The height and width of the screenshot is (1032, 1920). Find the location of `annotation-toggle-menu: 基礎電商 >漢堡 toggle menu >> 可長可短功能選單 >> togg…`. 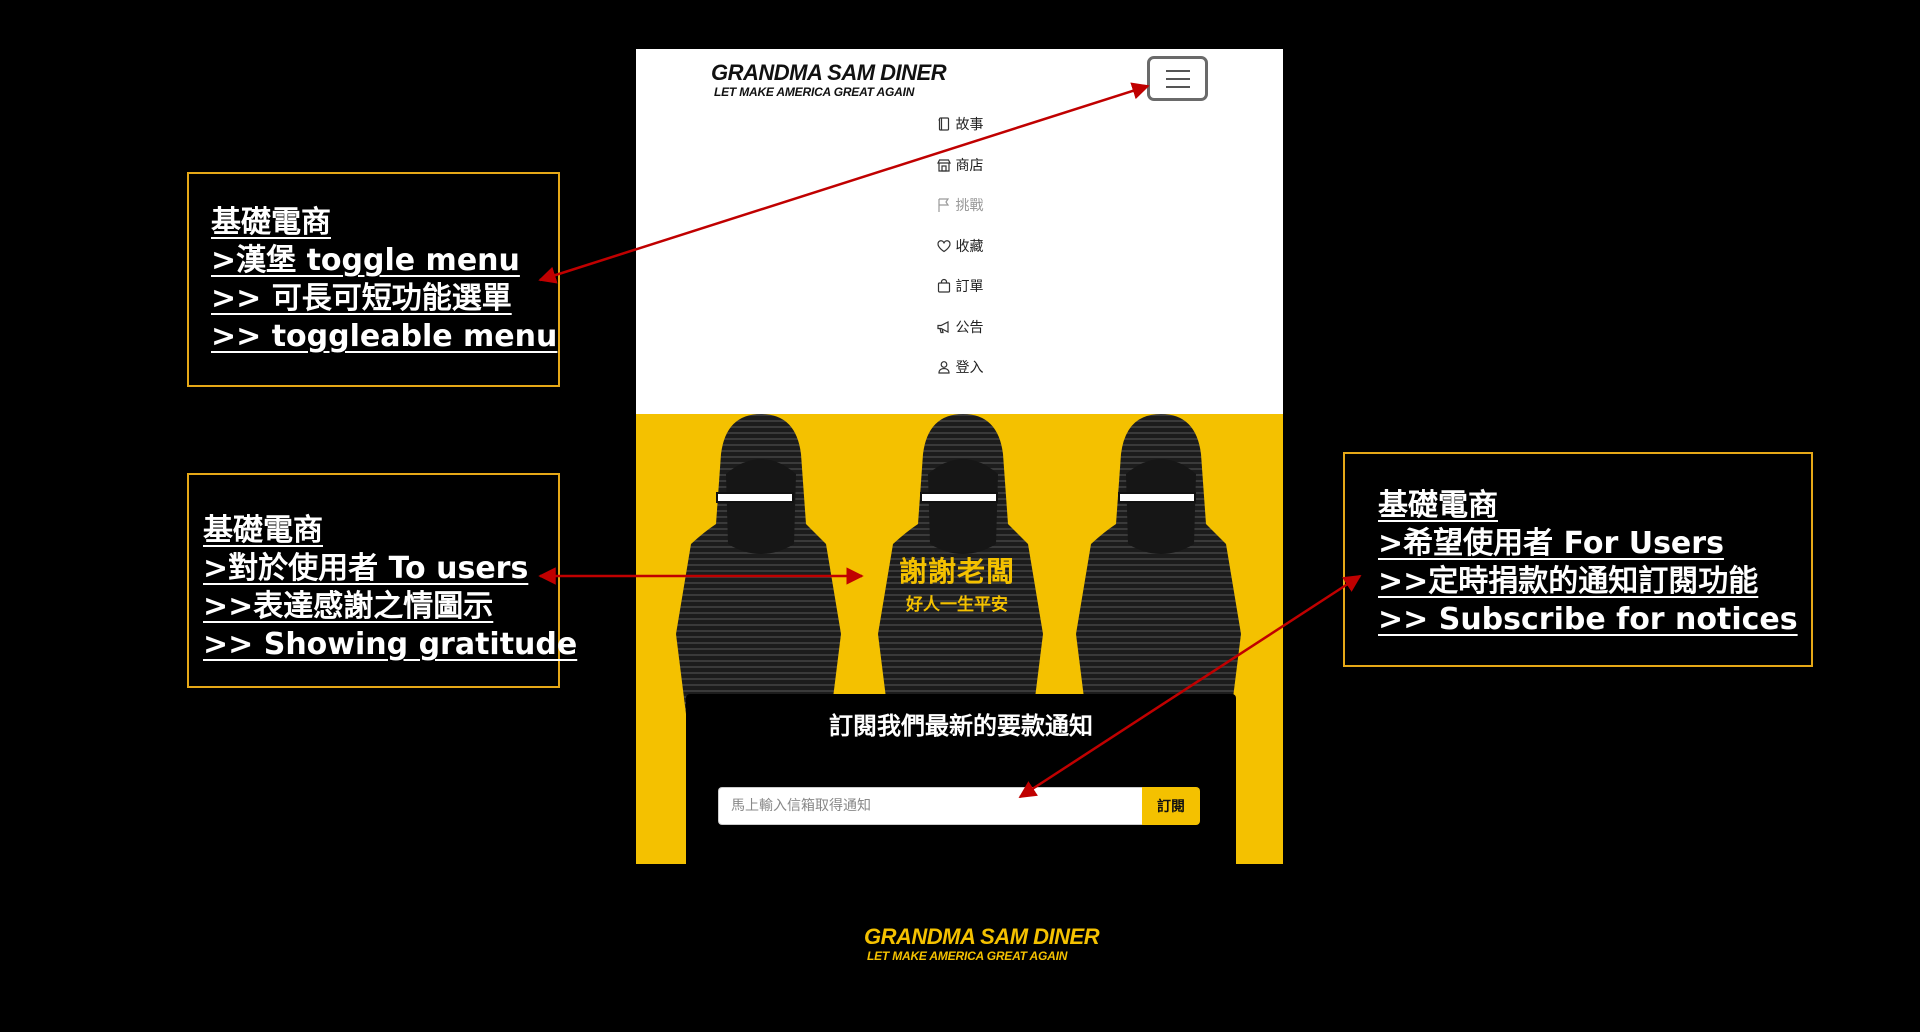

annotation-toggle-menu: 基礎電商 >漢堡 toggle menu >> 可長可短功能選單 >> togg… is located at coordinates (373, 279).